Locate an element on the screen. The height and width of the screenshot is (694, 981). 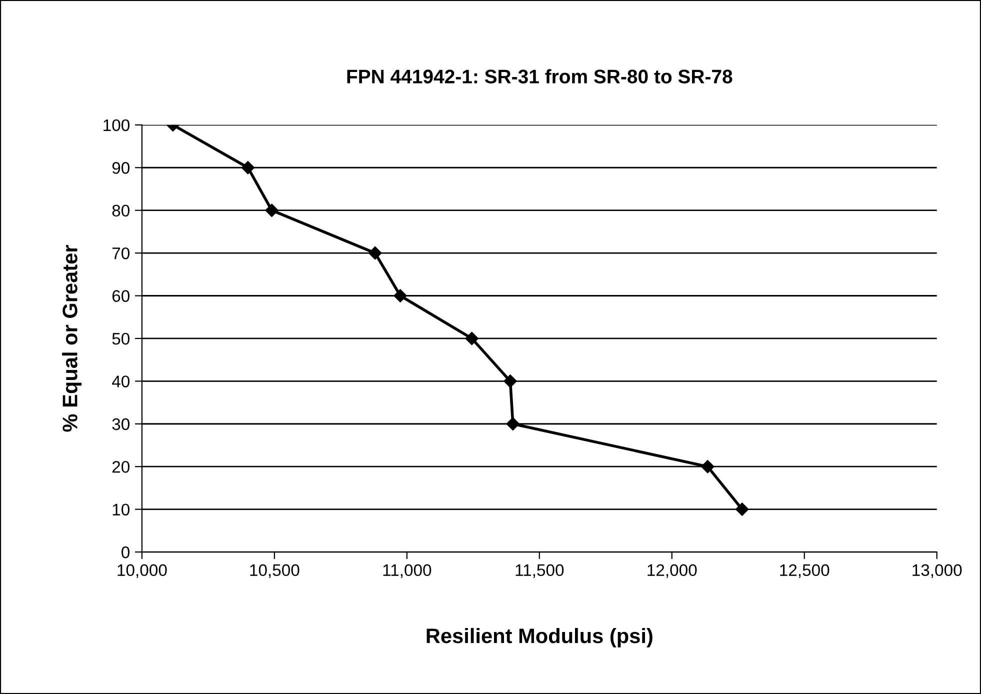
x-tick-label: 11,500 is located at coordinates (540, 571).